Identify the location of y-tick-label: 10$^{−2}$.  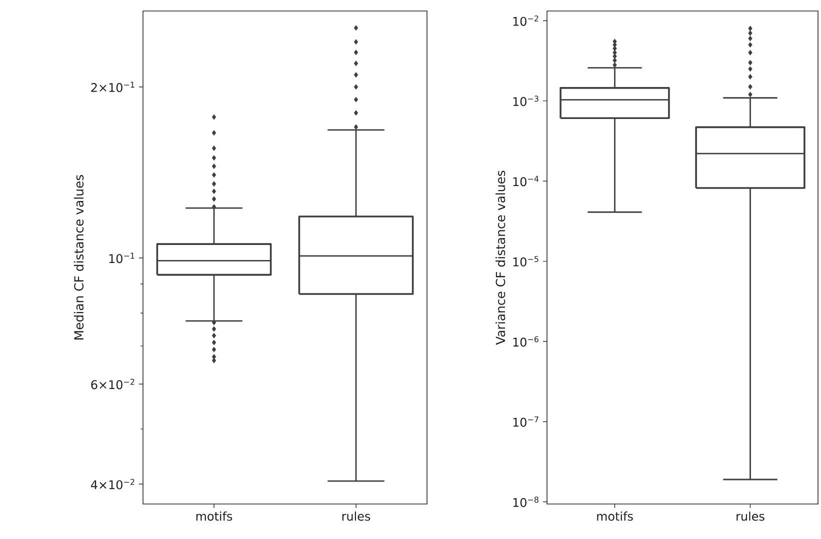
(525, 20).